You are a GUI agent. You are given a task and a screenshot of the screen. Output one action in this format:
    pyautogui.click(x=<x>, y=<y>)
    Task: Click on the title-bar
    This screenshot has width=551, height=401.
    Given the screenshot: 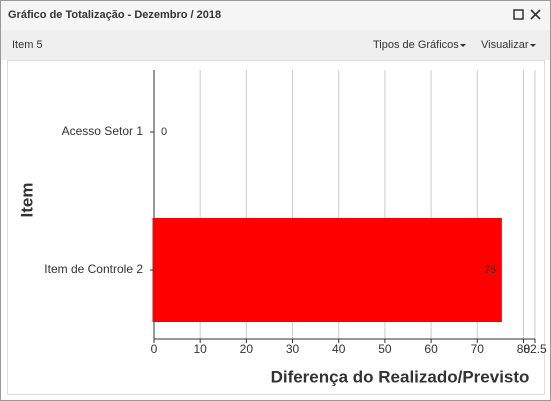 What is the action you would take?
    pyautogui.click(x=275, y=15)
    